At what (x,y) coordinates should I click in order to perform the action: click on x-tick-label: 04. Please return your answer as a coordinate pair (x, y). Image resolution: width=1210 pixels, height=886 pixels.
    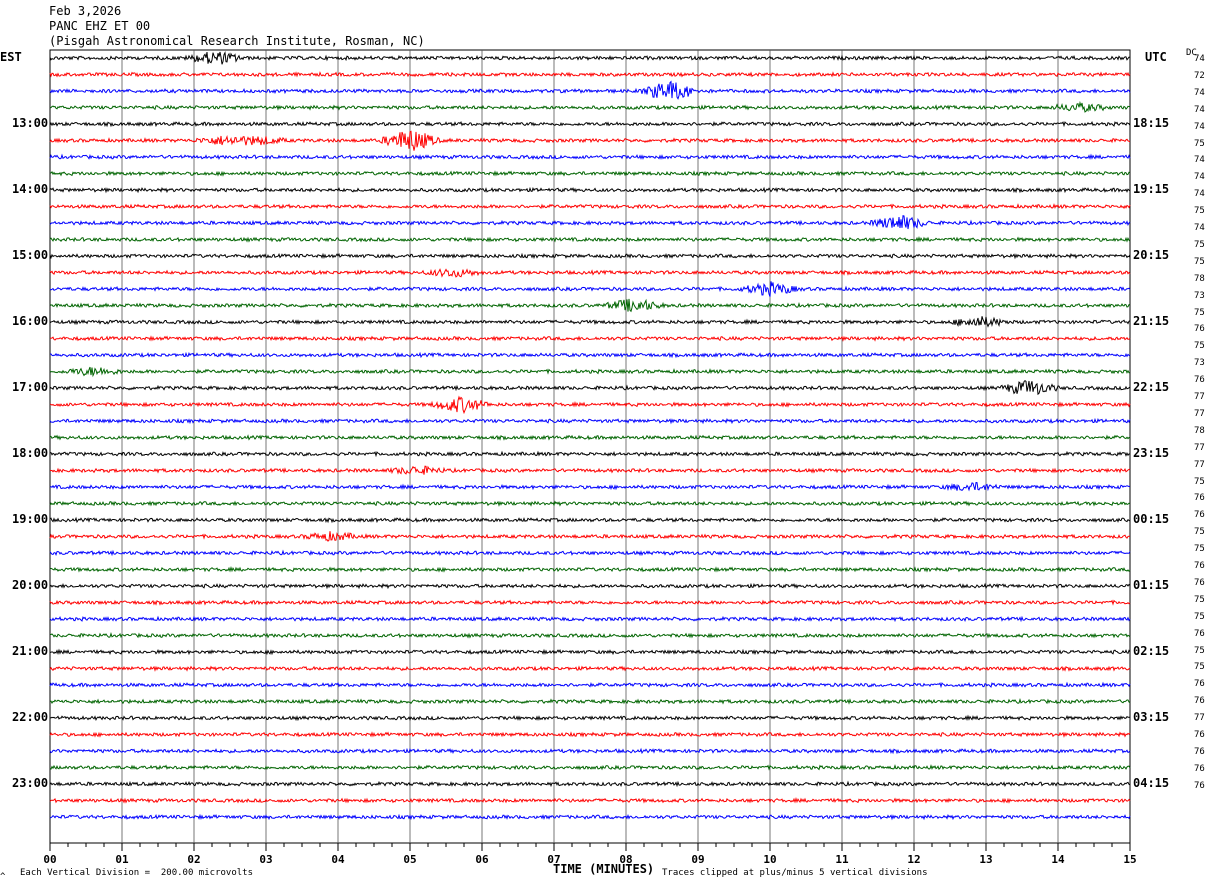
    Looking at the image, I should click on (338, 859).